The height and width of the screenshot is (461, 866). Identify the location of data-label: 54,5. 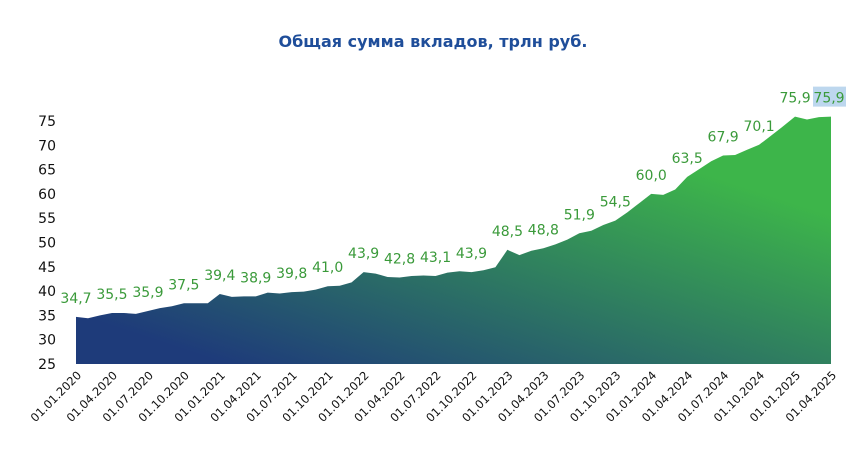
(615, 203).